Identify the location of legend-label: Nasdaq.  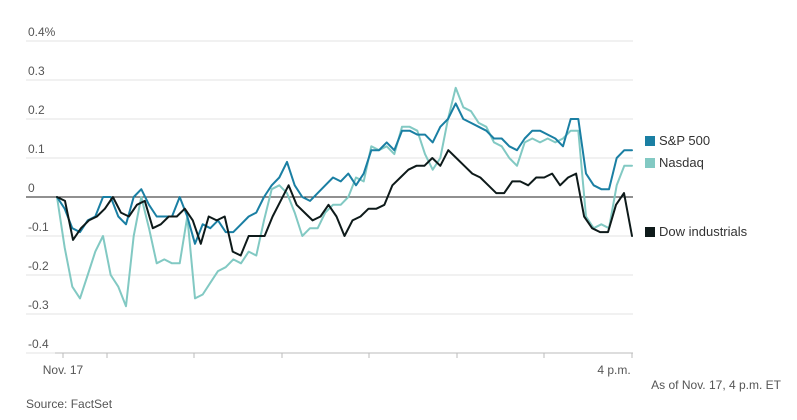
(681, 162).